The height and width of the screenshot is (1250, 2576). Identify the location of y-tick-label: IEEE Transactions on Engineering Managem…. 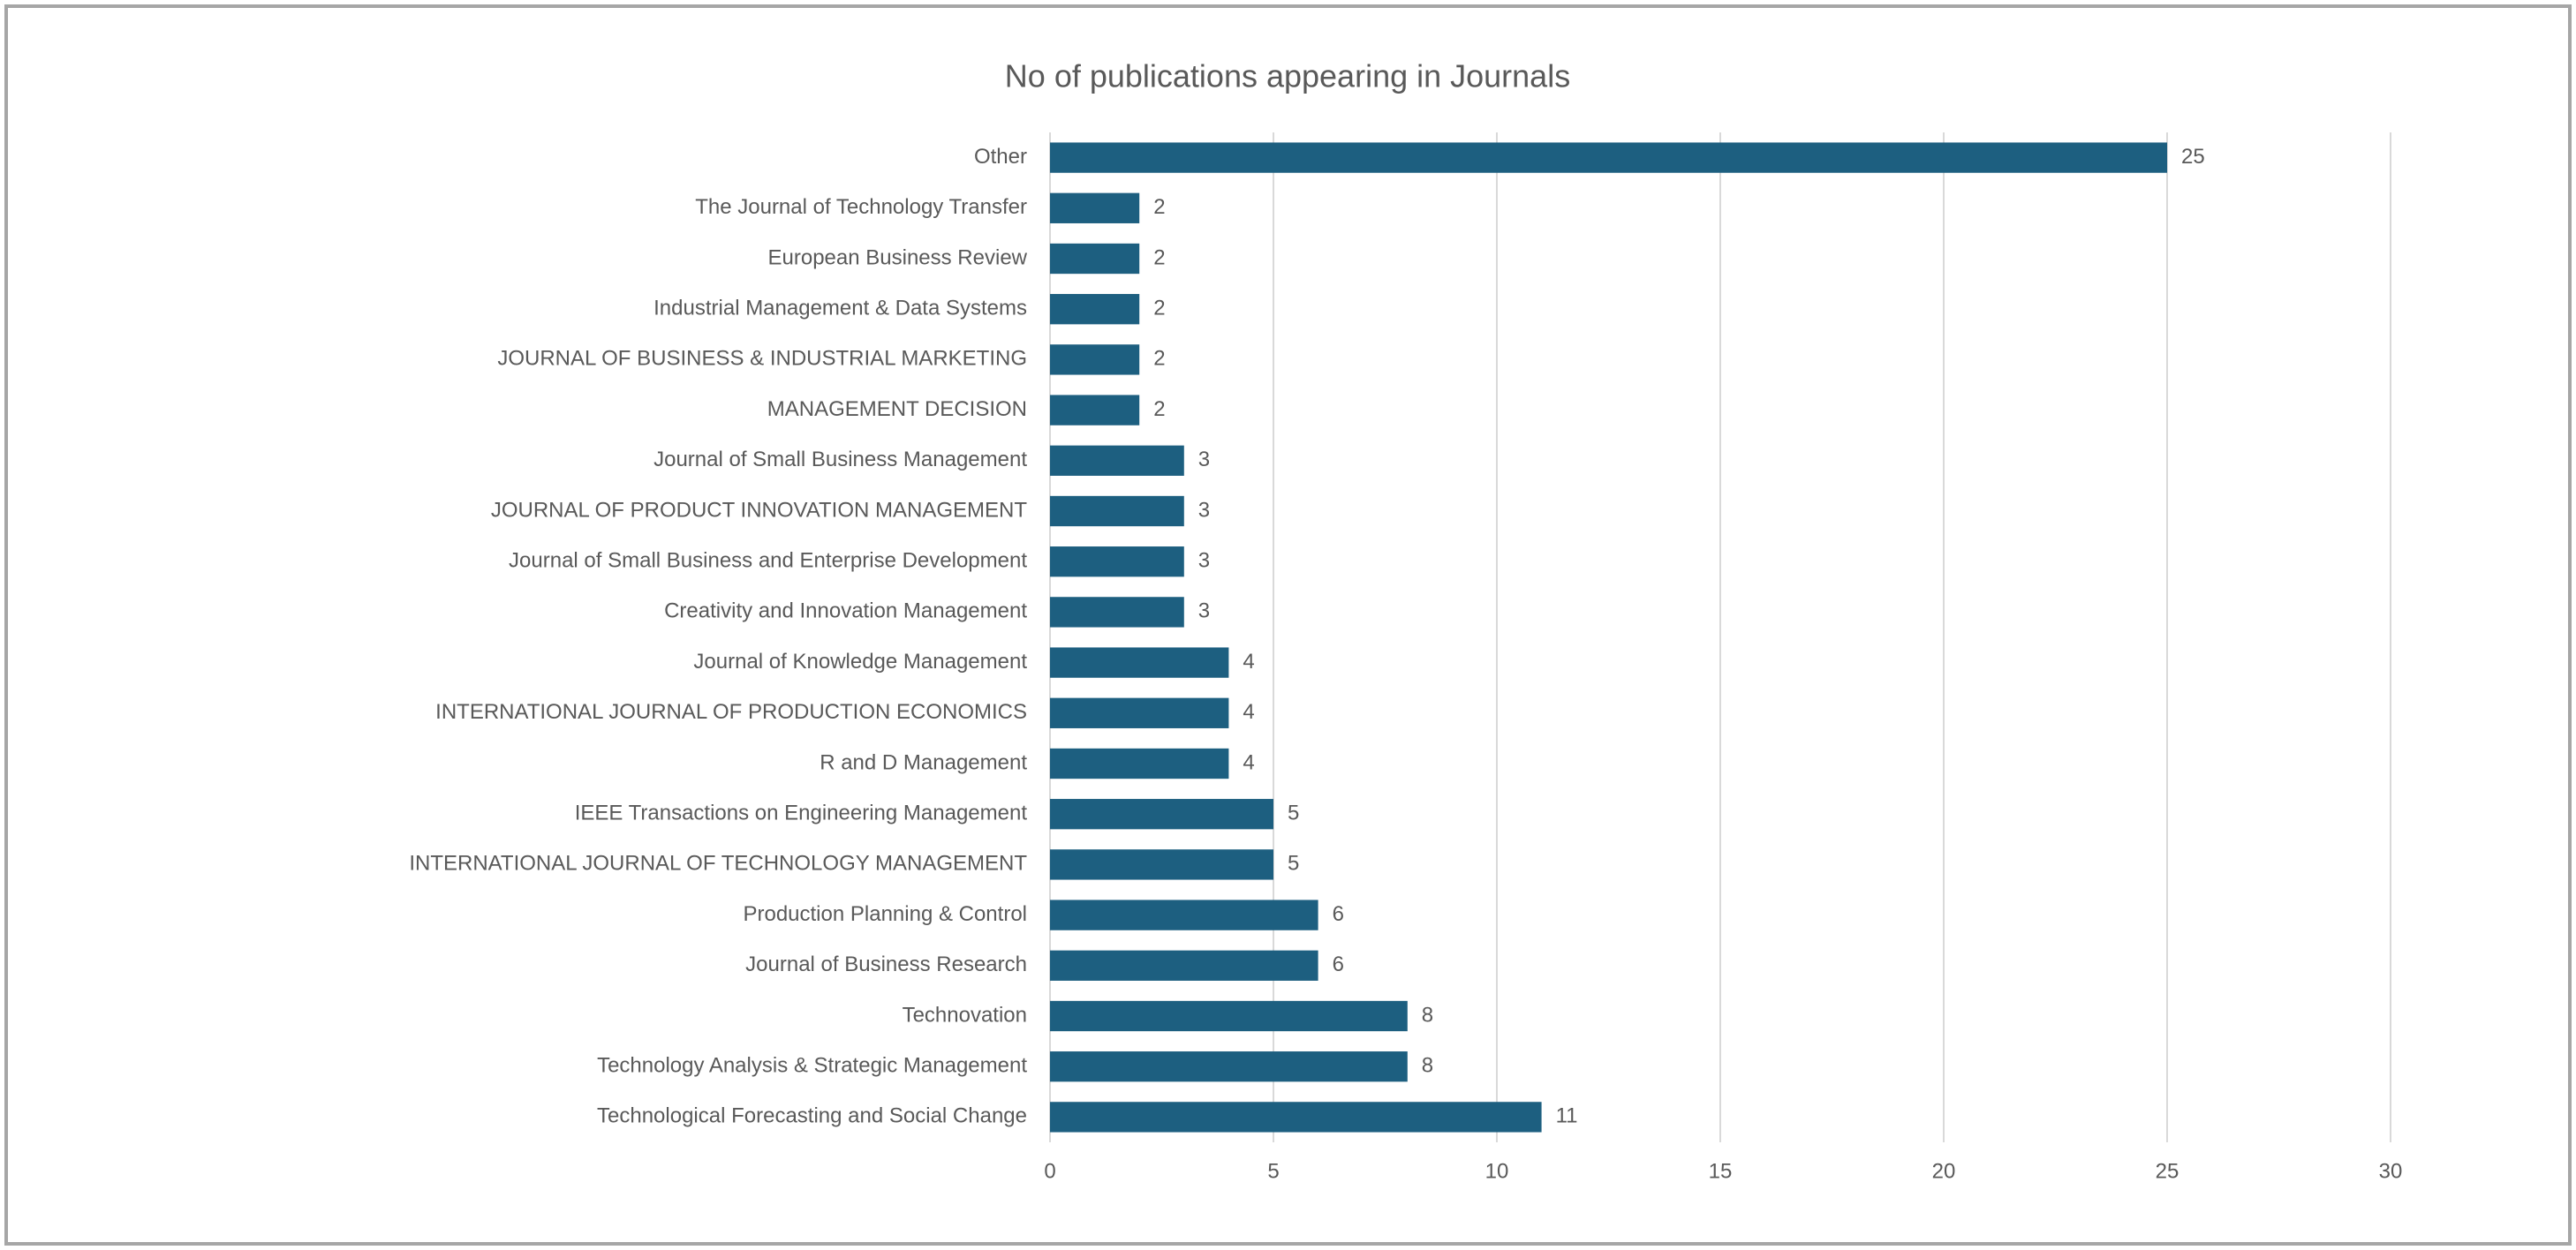
(802, 814).